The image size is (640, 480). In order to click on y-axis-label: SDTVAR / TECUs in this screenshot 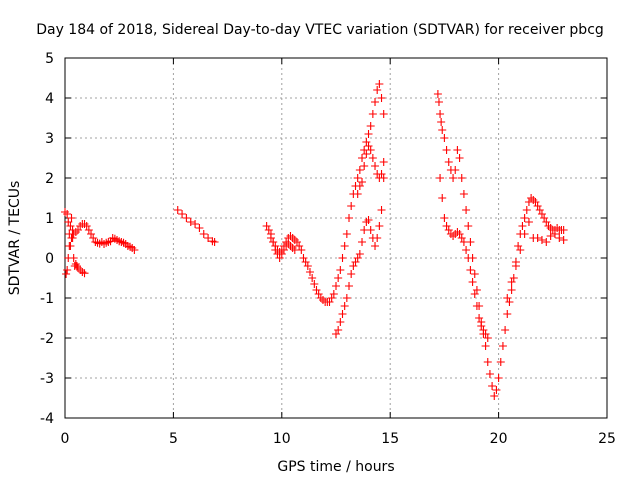, I will do `click(15, 238)`.